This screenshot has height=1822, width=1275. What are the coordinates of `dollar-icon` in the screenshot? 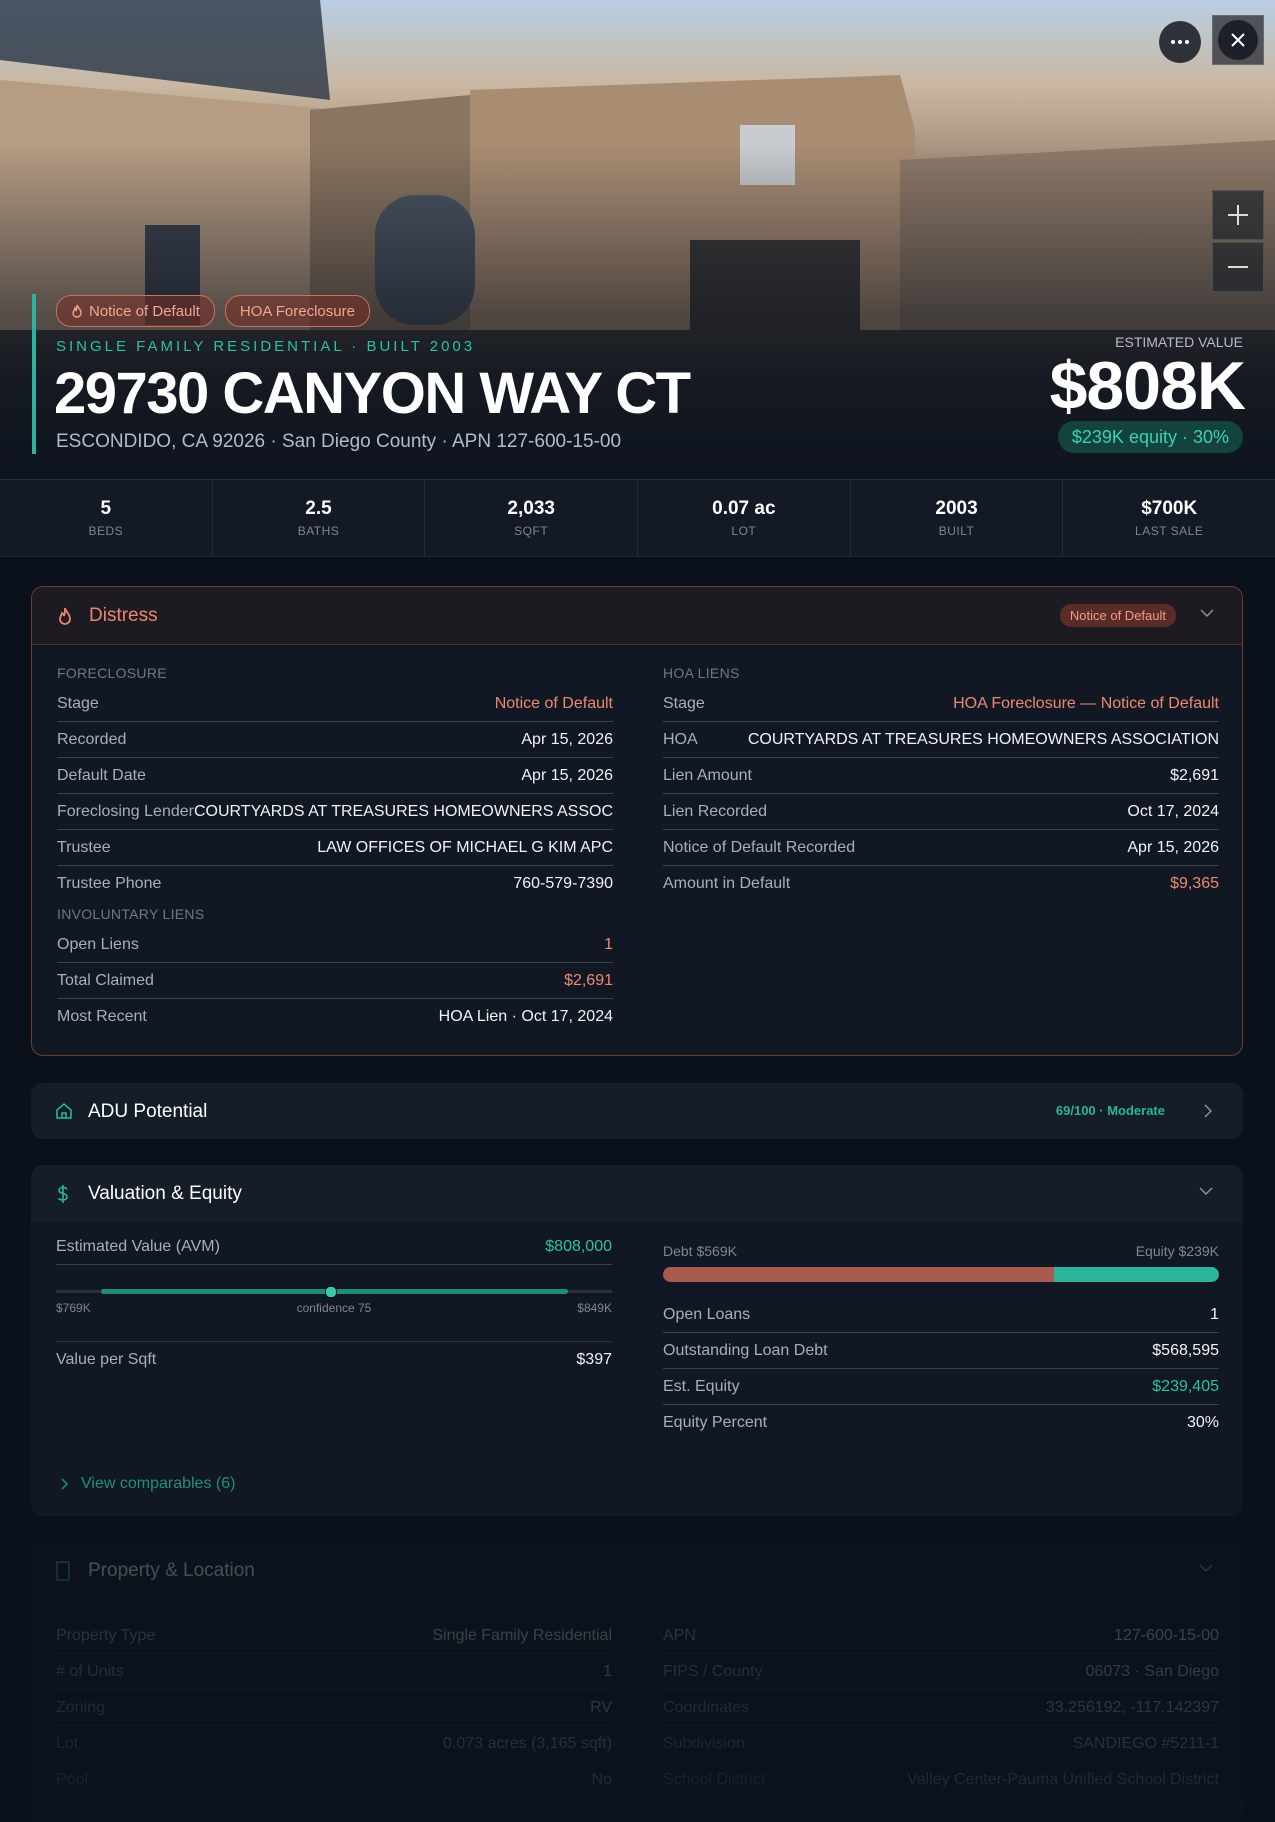 It's located at (62, 1194).